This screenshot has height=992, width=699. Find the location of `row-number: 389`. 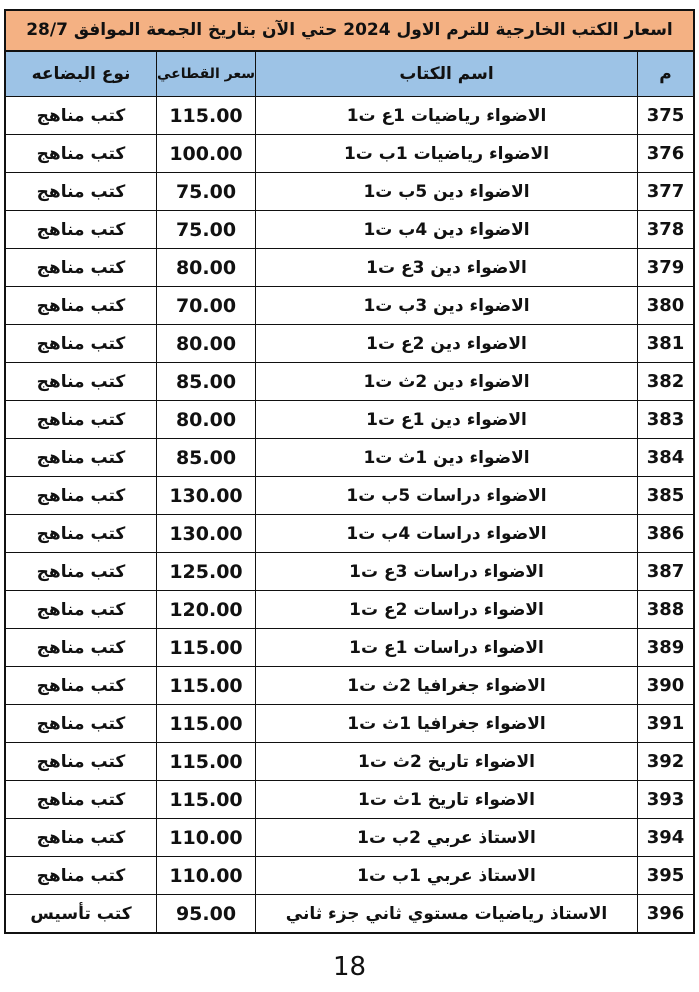

row-number: 389 is located at coordinates (665, 647).